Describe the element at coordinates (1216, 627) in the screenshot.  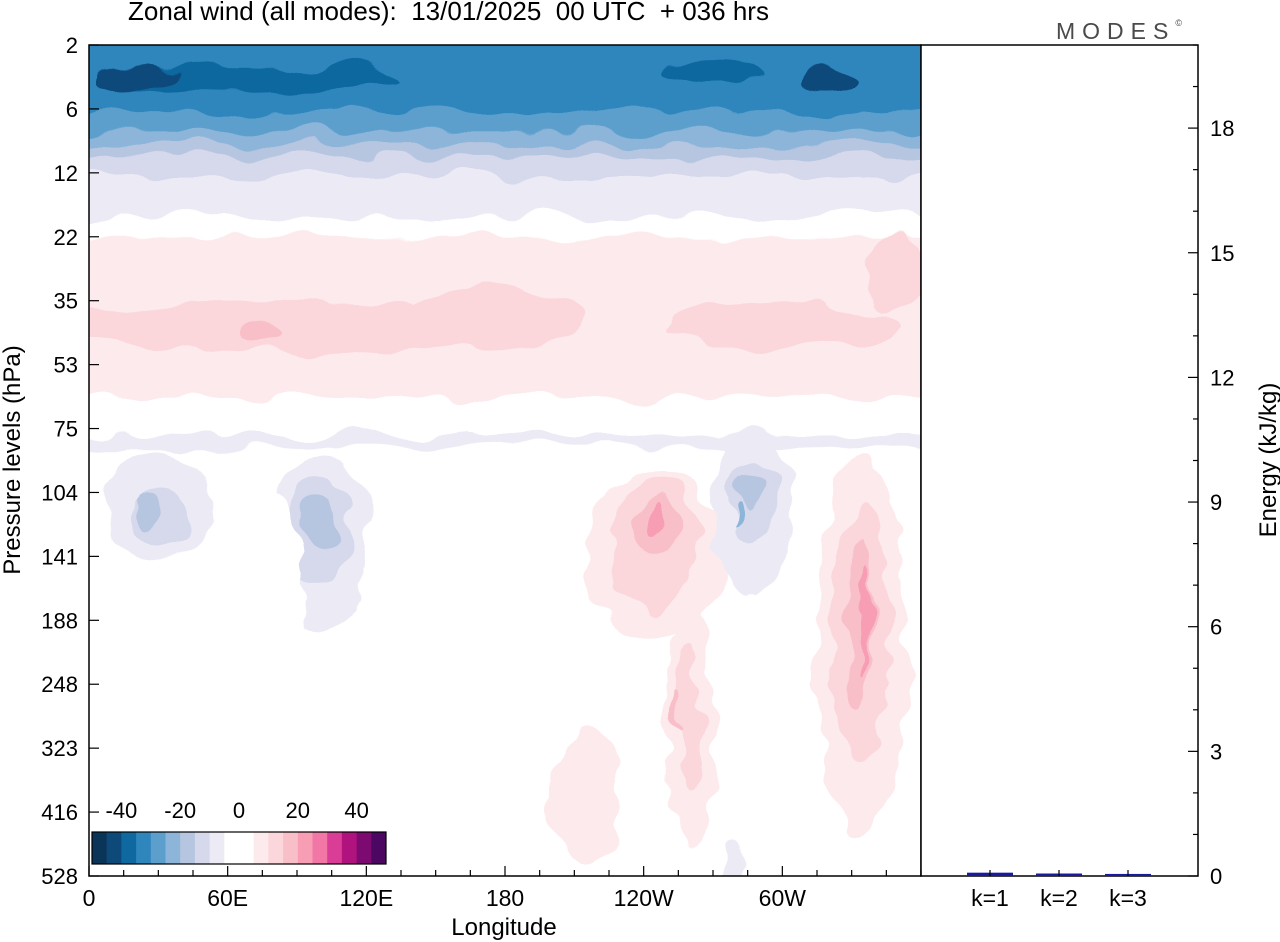
I see `energy-tick-label: 6` at that location.